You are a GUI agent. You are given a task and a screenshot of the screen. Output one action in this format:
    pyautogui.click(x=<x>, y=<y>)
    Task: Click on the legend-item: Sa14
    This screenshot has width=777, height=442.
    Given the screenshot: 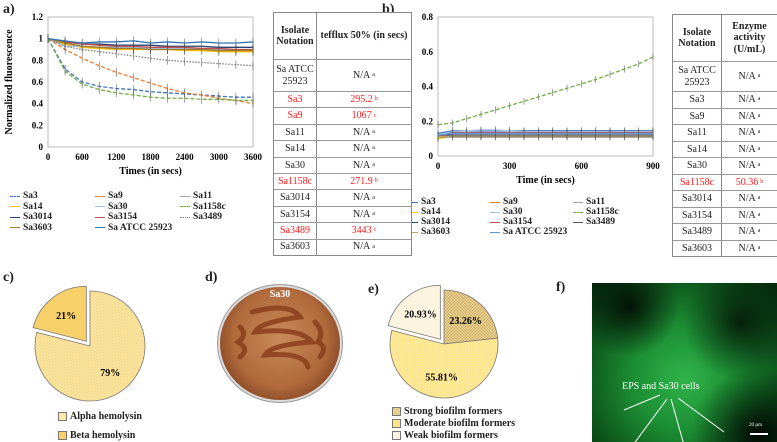 What is the action you would take?
    pyautogui.click(x=26, y=207)
    